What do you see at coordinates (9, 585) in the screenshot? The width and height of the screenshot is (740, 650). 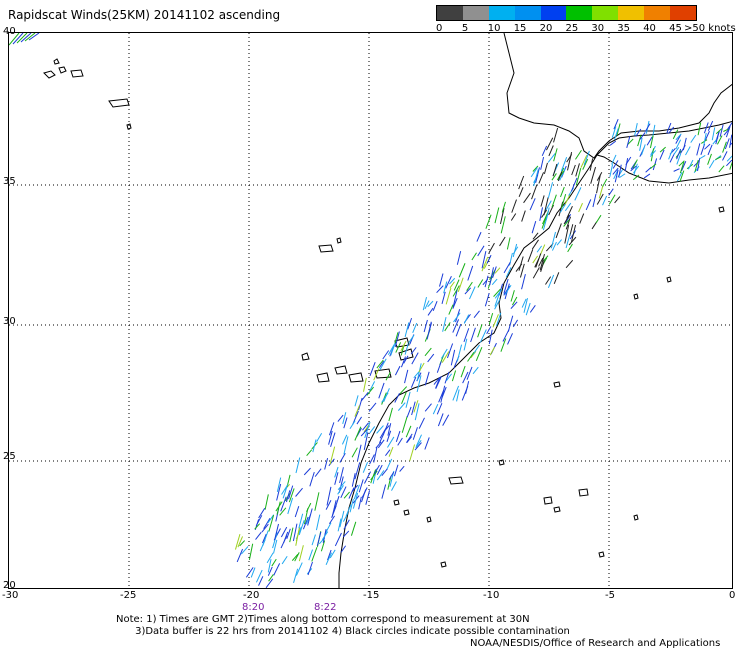 I see `lat-label-20: 20` at bounding box center [9, 585].